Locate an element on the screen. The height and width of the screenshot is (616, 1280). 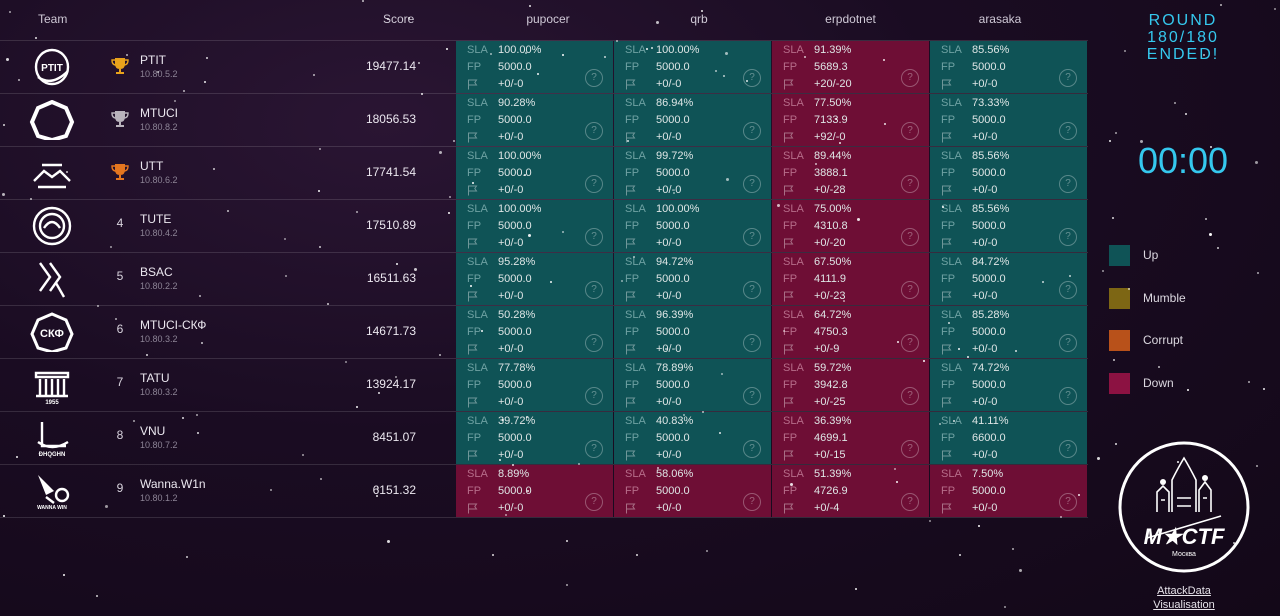
team-score: 16511.63 is located at coordinates (391, 278).